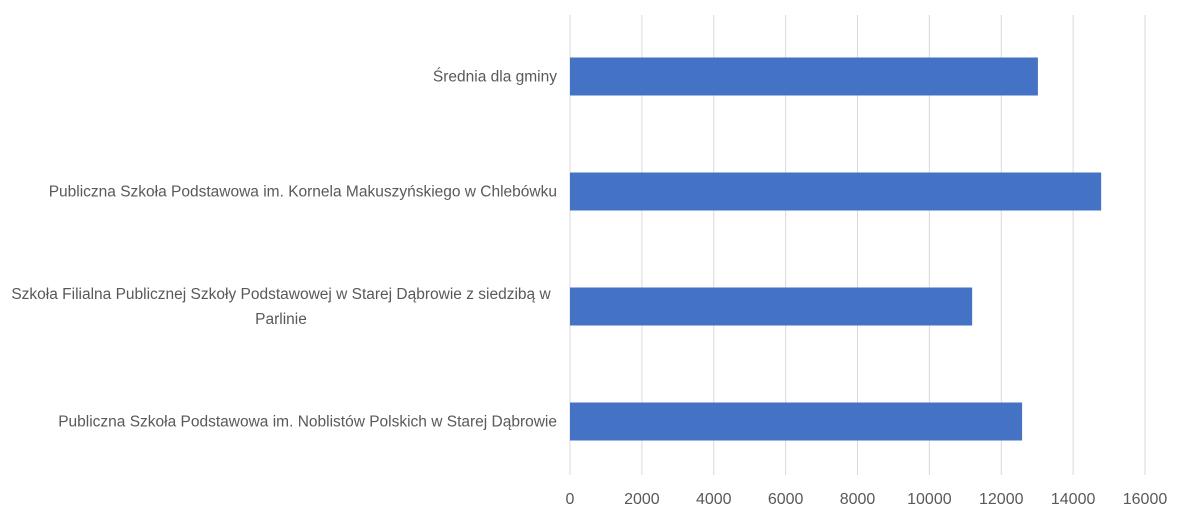  Describe the element at coordinates (1145, 499) in the screenshot. I see `x-tick-label: 16000` at that location.